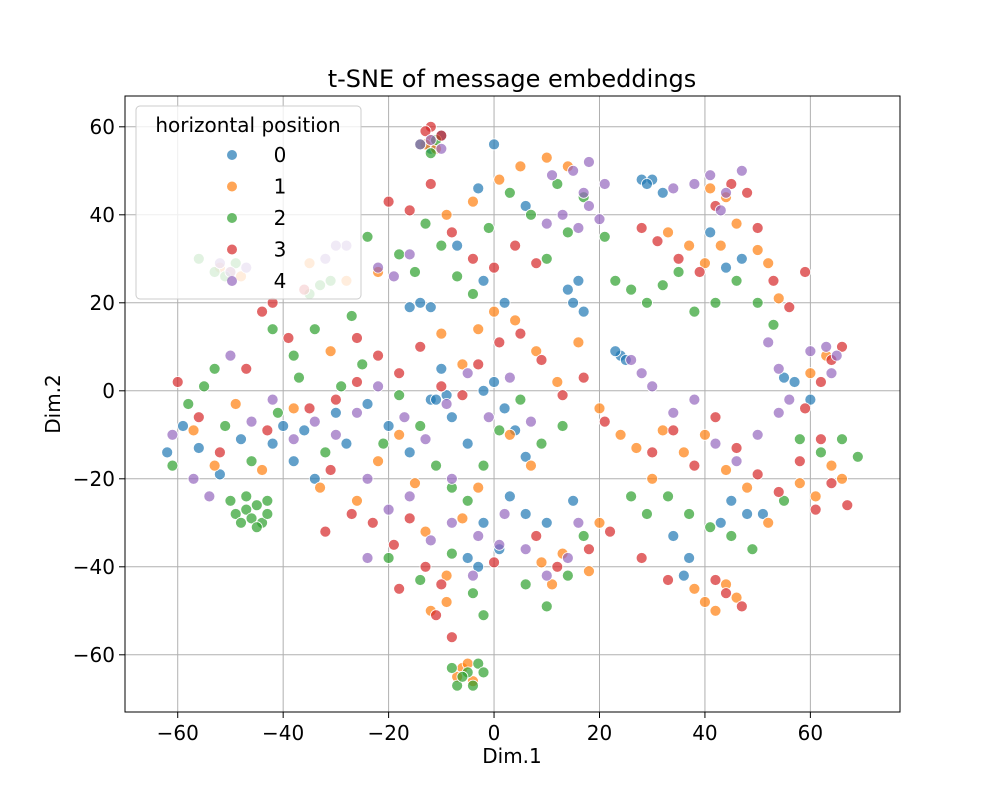  I want to click on y-tick-label: 20, so click(102, 303).